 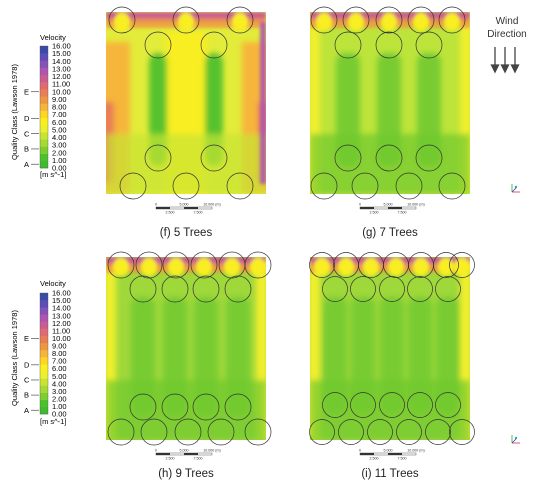 I want to click on legend-axis-label: Quality Class (Lawson 1978), so click(x=14, y=358).